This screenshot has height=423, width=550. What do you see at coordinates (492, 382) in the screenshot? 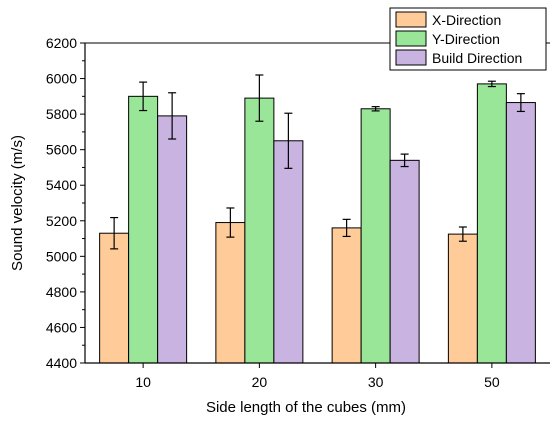
I see `x-tick-label: 50` at bounding box center [492, 382].